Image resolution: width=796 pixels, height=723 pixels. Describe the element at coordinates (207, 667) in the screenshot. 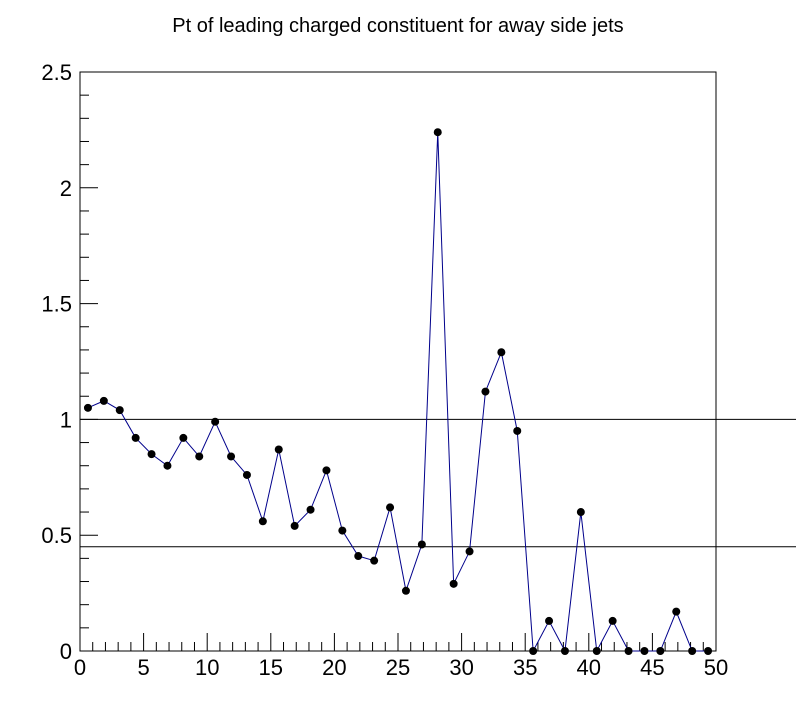

I see `x-tick-label: 10` at that location.